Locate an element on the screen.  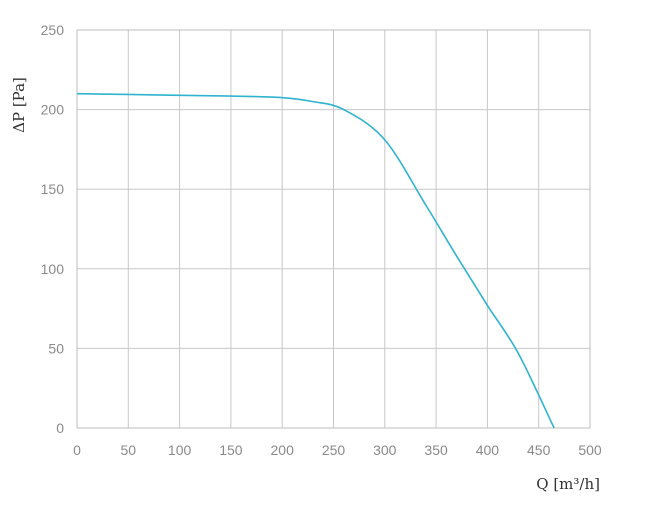
x-tick-label-5: 250 is located at coordinates (334, 450).